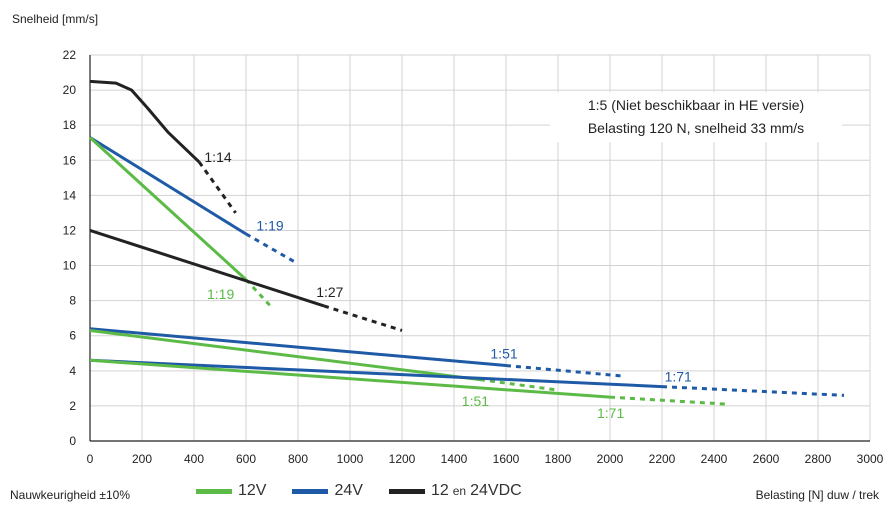 Image resolution: width=893 pixels, height=506 pixels. I want to click on y-tick-label: 16, so click(70, 160).